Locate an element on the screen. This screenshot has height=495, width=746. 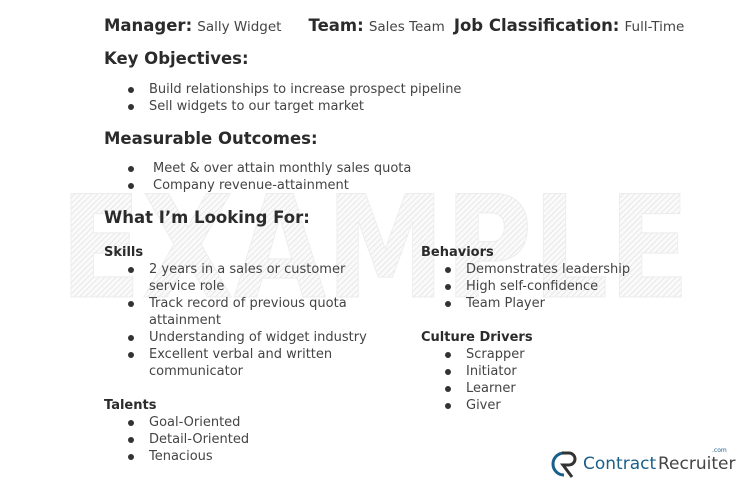
list-item: Giver is located at coordinates (483, 405).